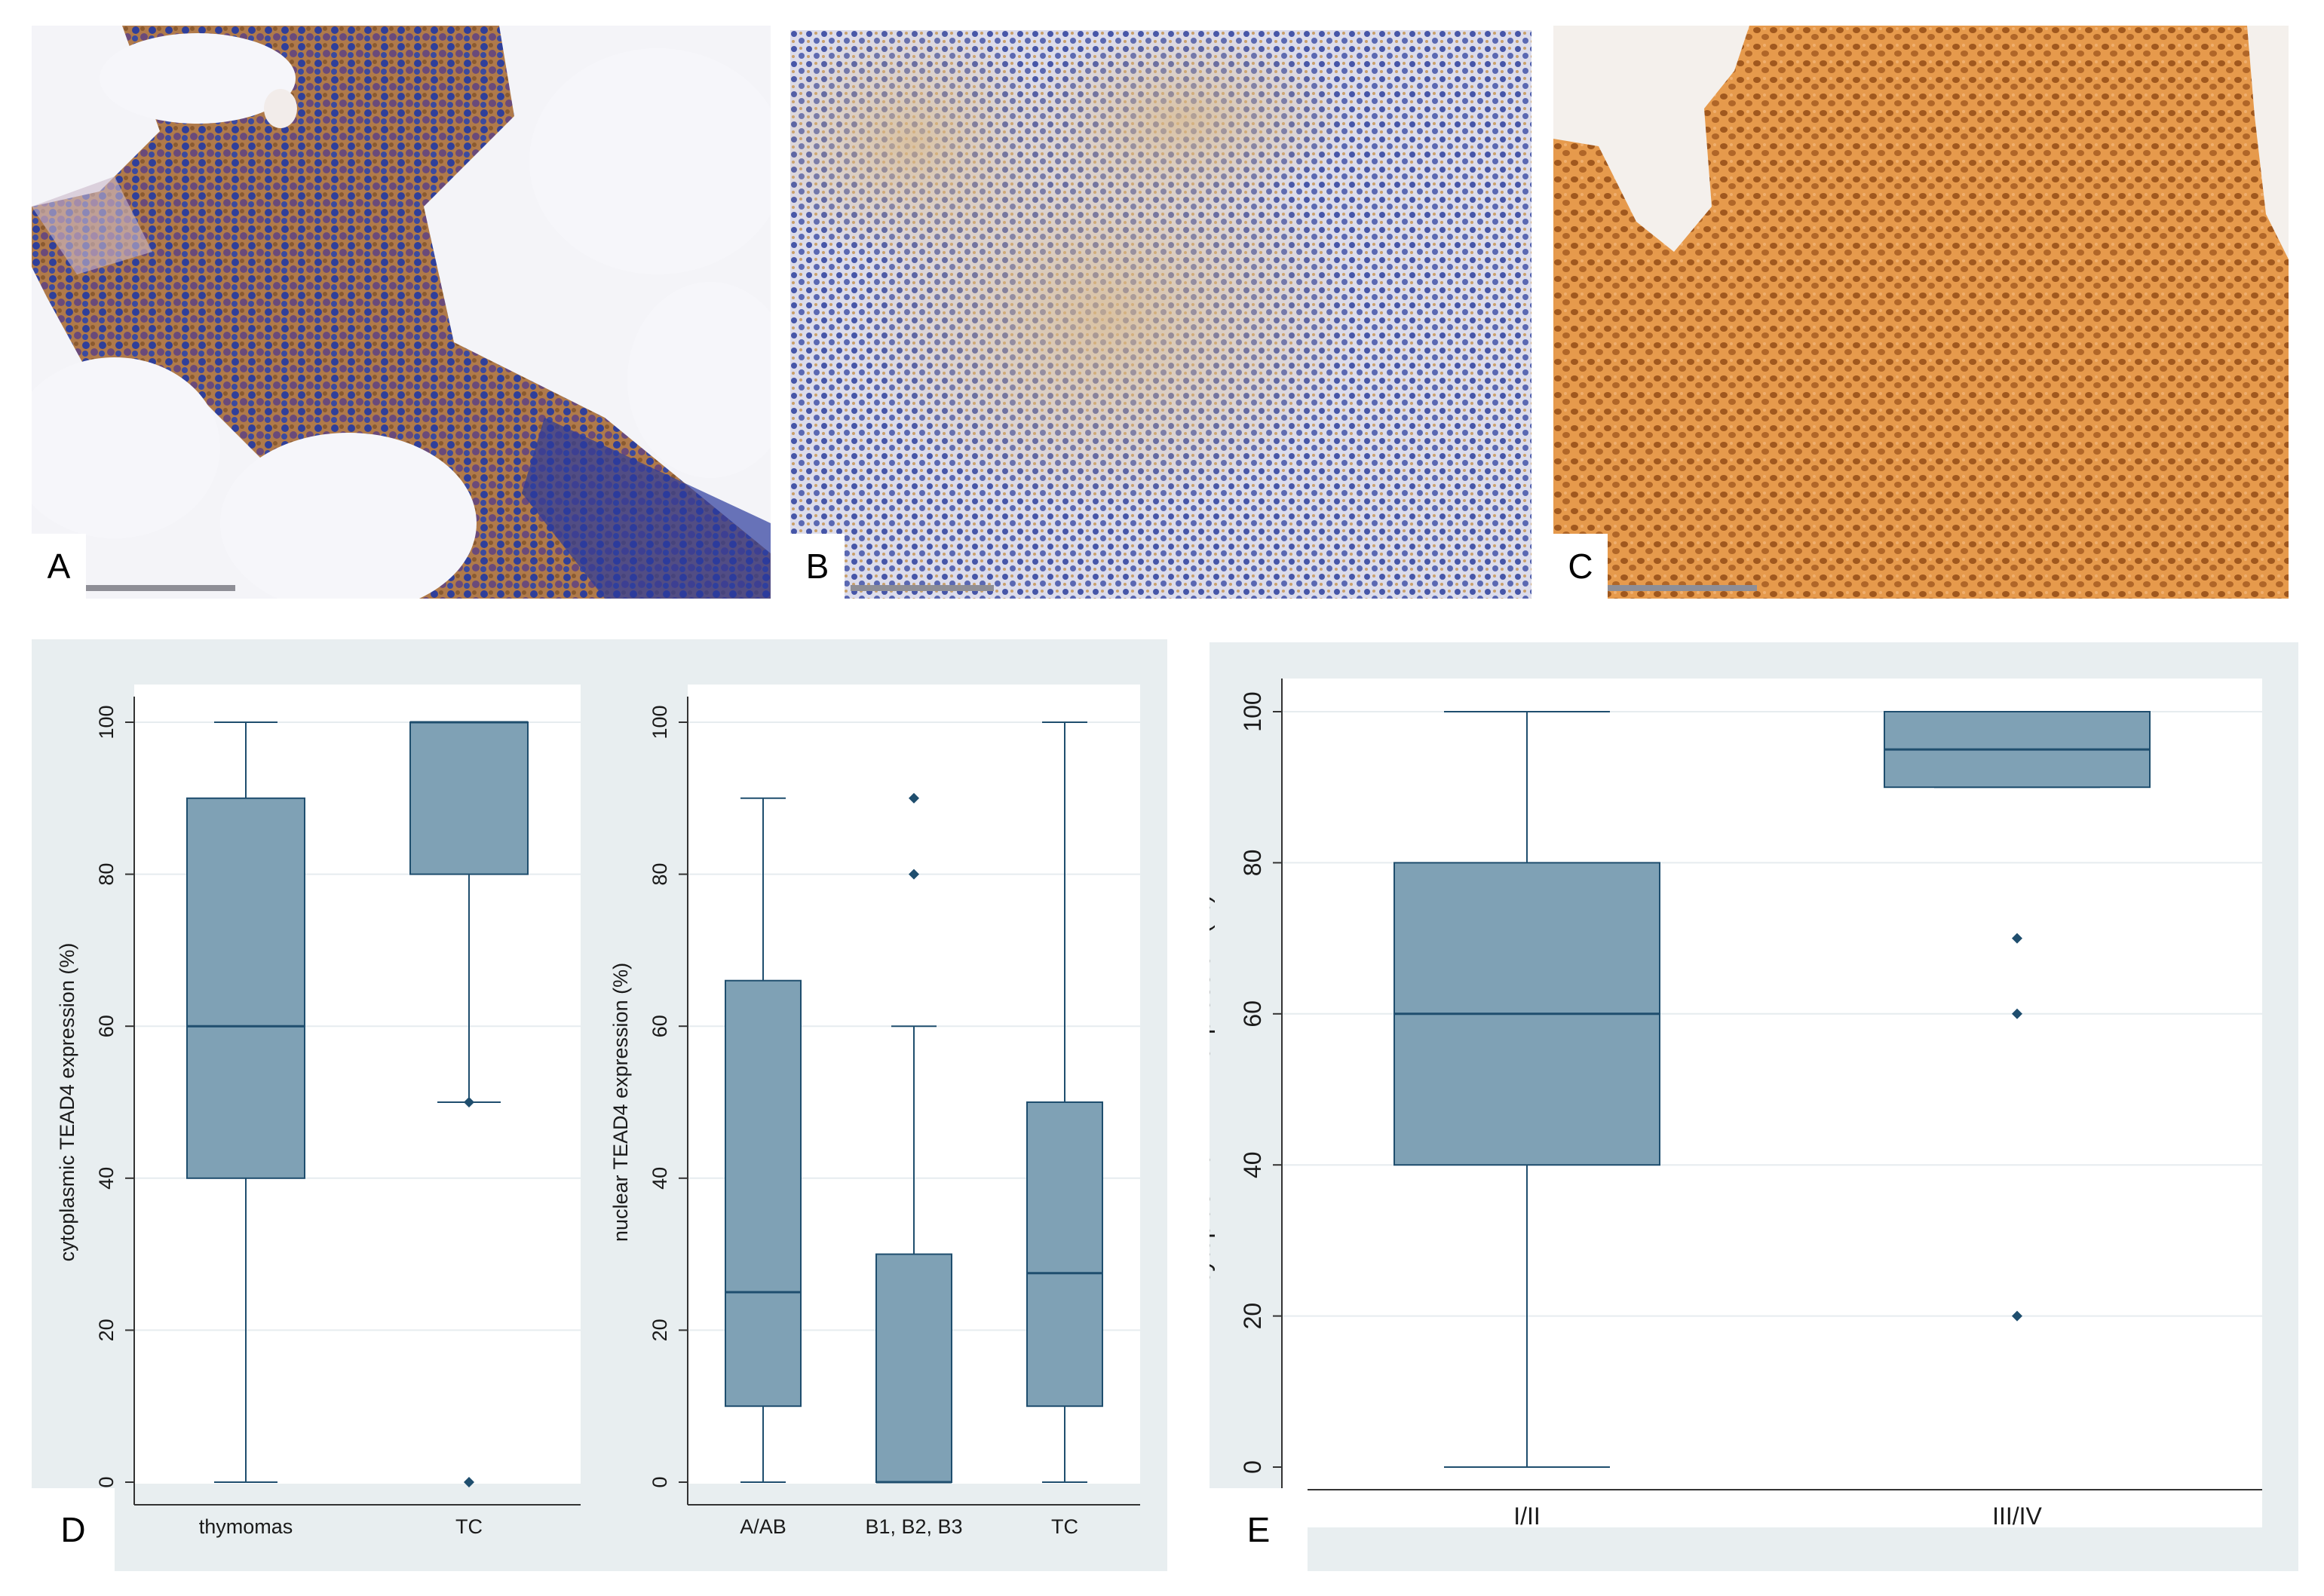 This screenshot has height=1596, width=2324. Describe the element at coordinates (2017, 1517) in the screenshot. I see `x-tick-label: III/IV` at that location.